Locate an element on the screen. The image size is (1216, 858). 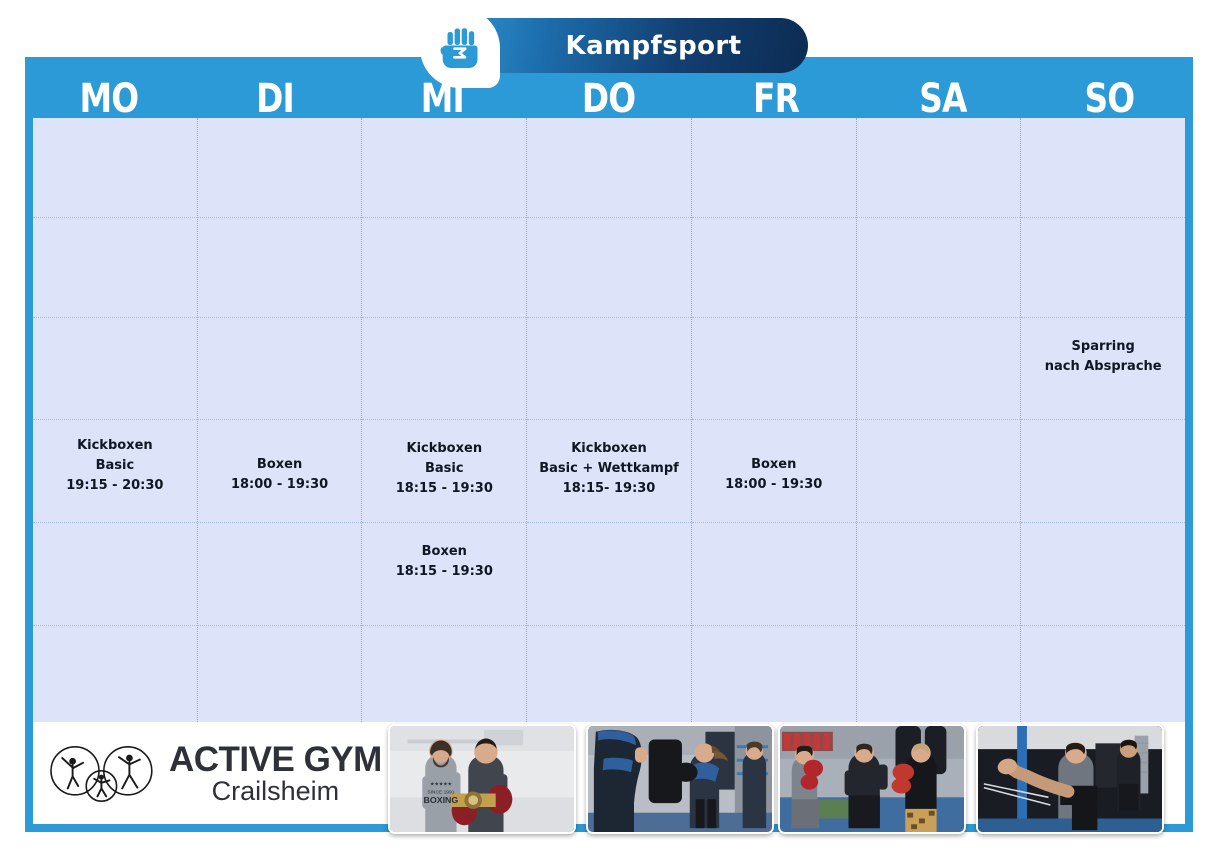
photo-high-kick-training is located at coordinates (1070, 779).